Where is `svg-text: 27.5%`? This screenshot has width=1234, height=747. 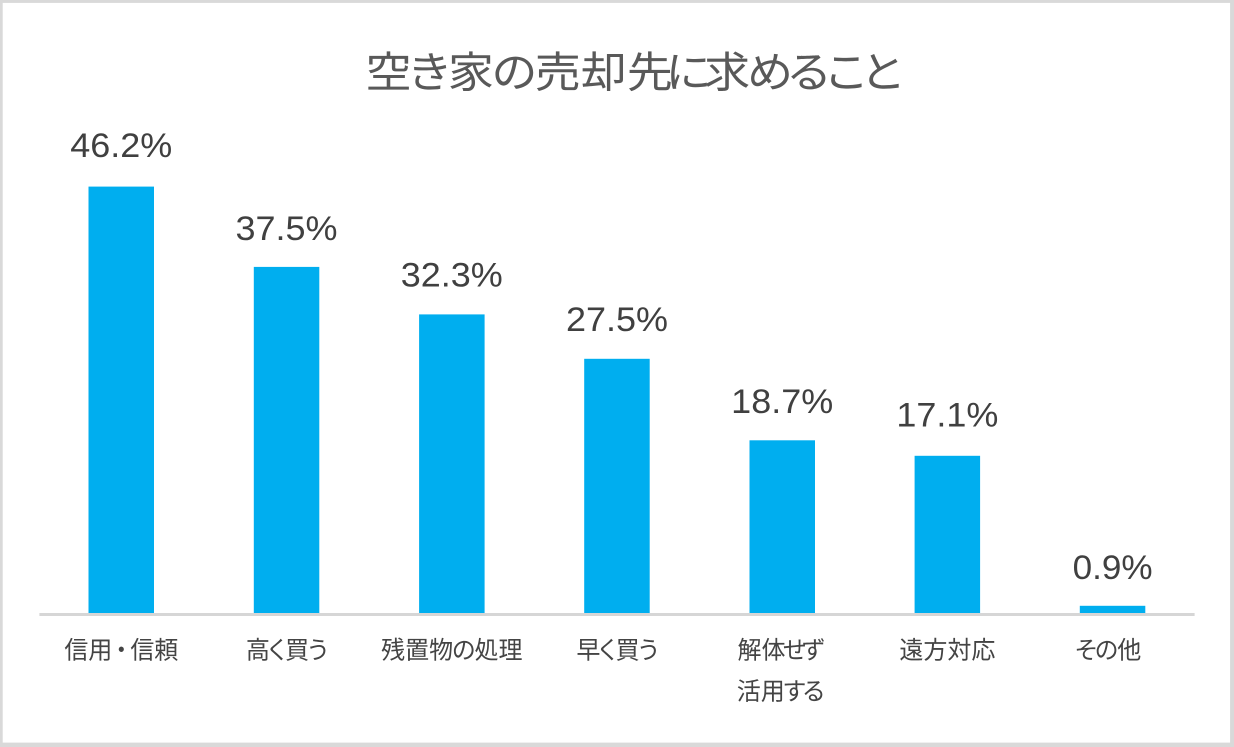
svg-text: 27.5% is located at coordinates (617, 320).